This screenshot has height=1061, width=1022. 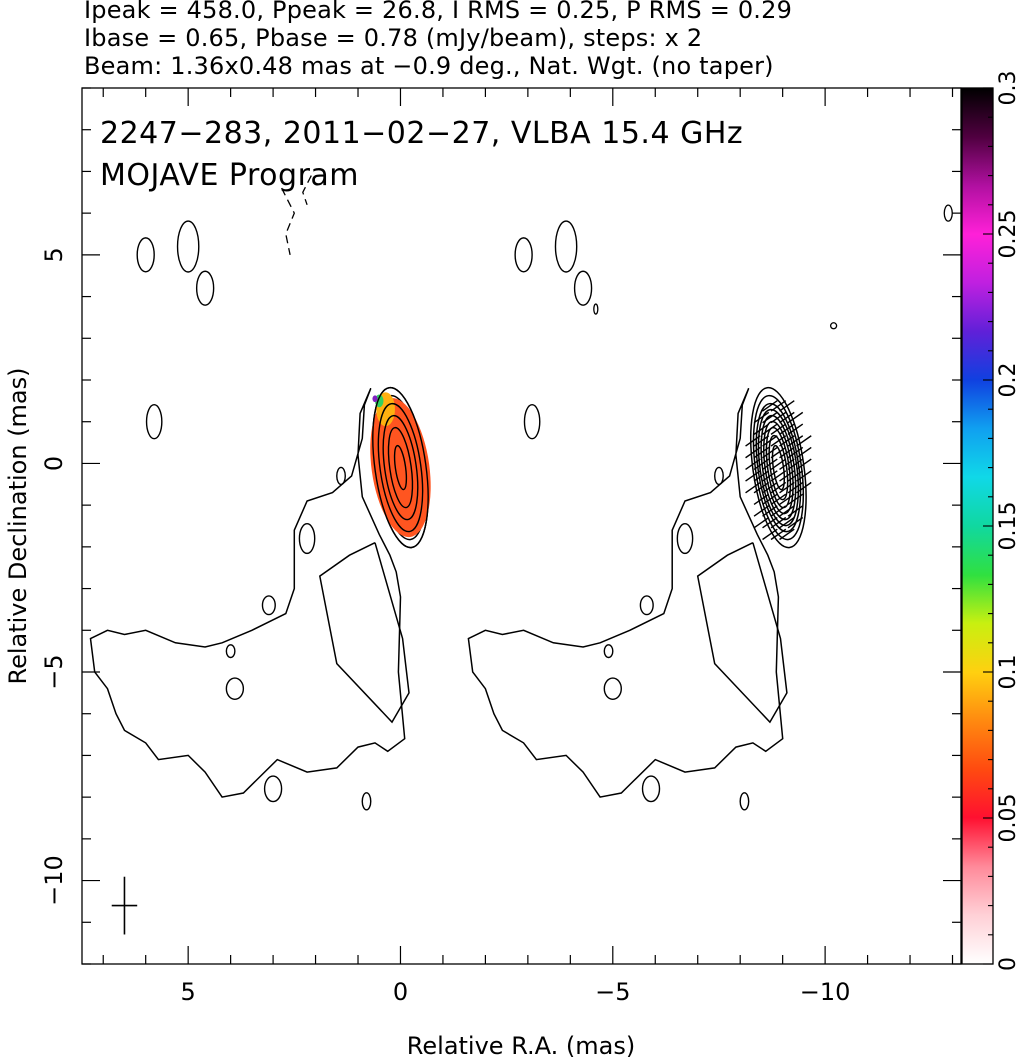 I want to click on y-tick-label: 5, so click(x=54, y=254).